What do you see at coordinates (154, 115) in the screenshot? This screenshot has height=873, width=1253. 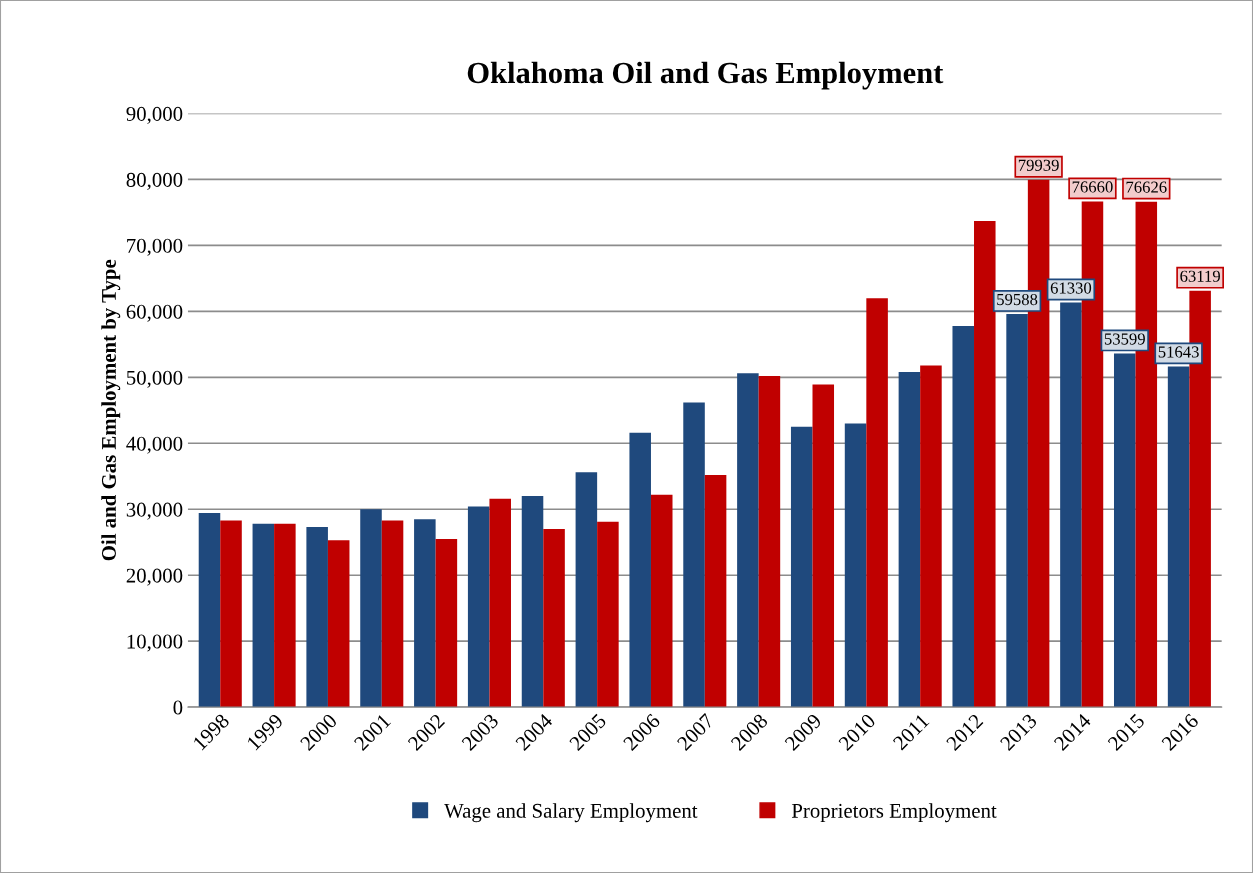 I see `y-tick-label: 90,000` at bounding box center [154, 115].